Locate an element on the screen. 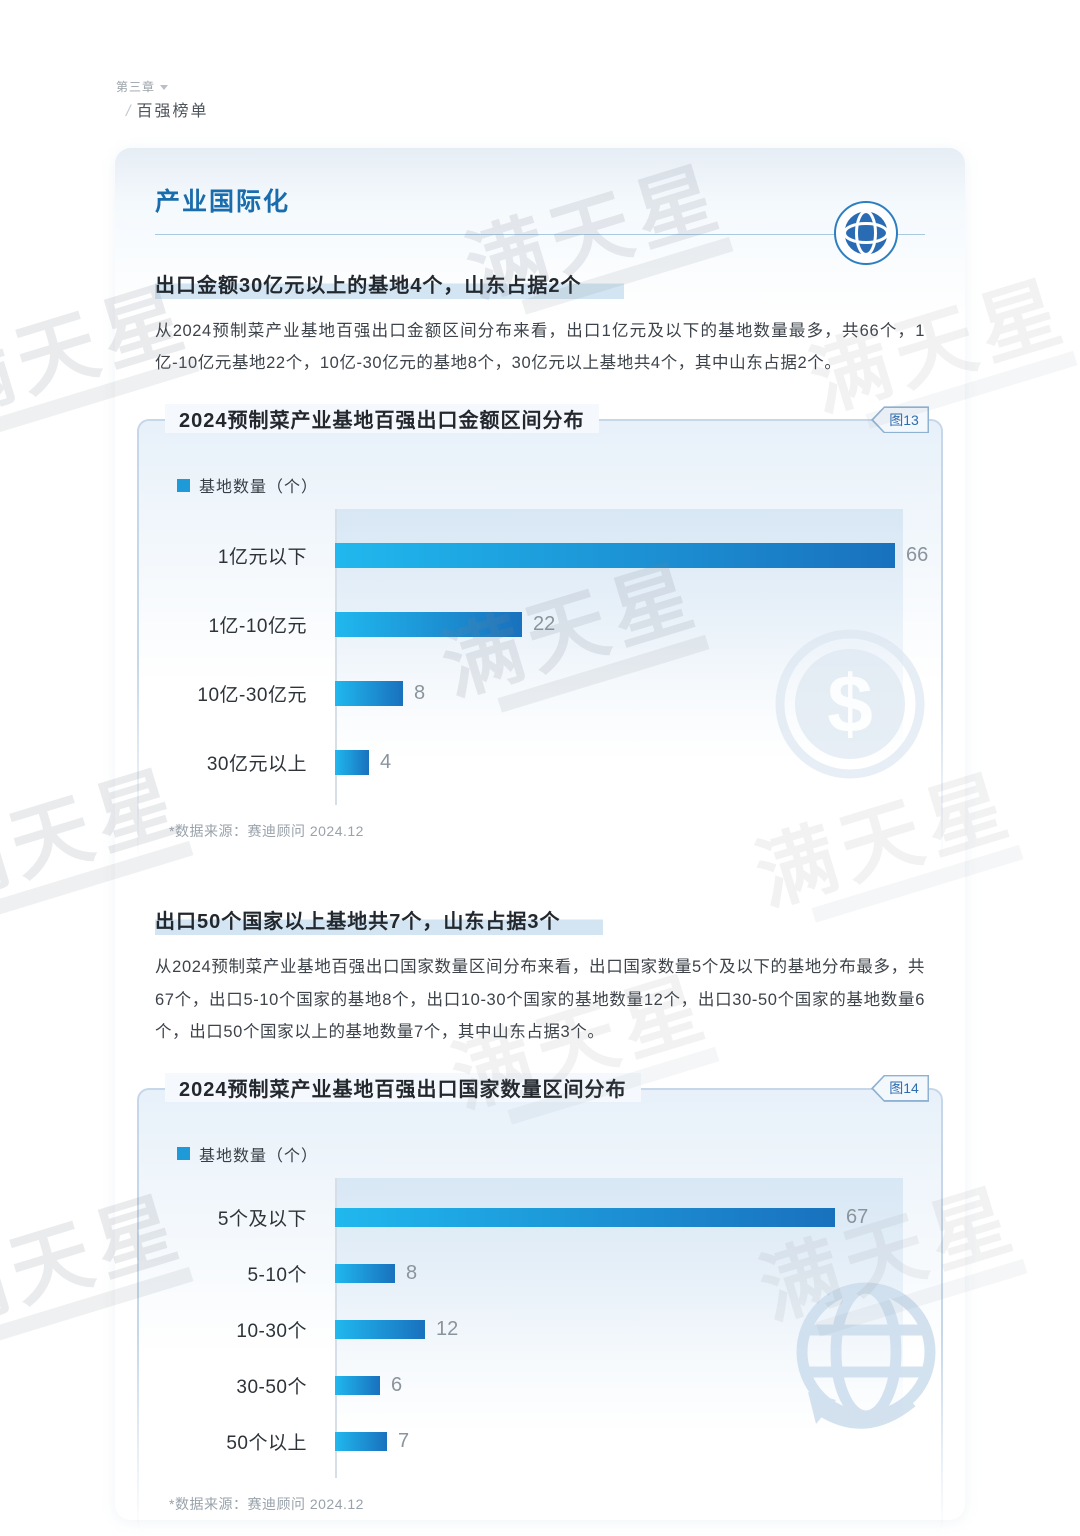 This screenshot has height=1536, width=1080. bar-track: 66 is located at coordinates (625, 556).